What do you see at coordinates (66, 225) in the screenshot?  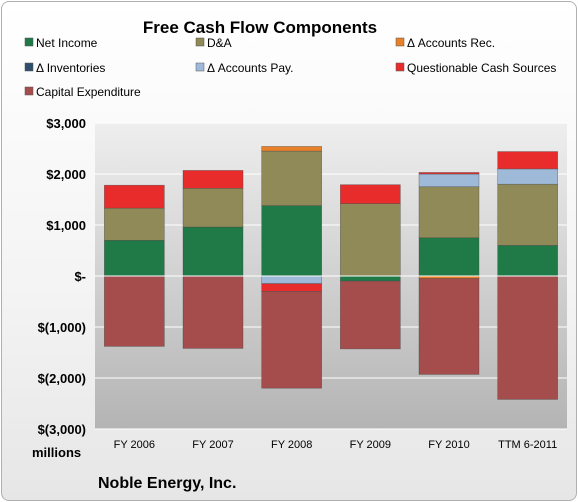 I see `y-tick-label: $1,000` at bounding box center [66, 225].